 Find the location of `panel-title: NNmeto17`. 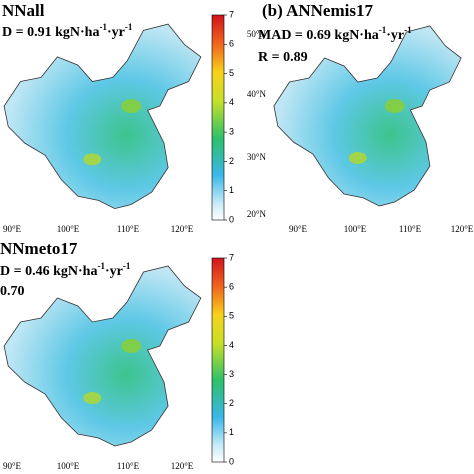

panel-title: NNmeto17 is located at coordinates (39, 248).